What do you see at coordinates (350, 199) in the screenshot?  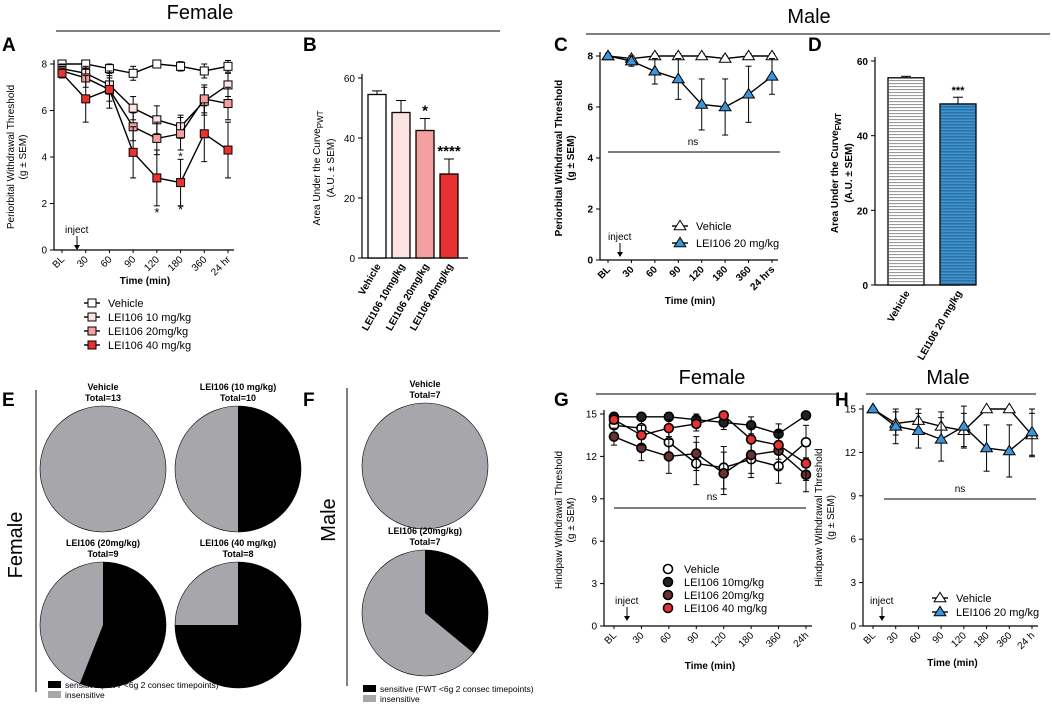 I see `chart-b-y-tick-label: 20` at bounding box center [350, 199].